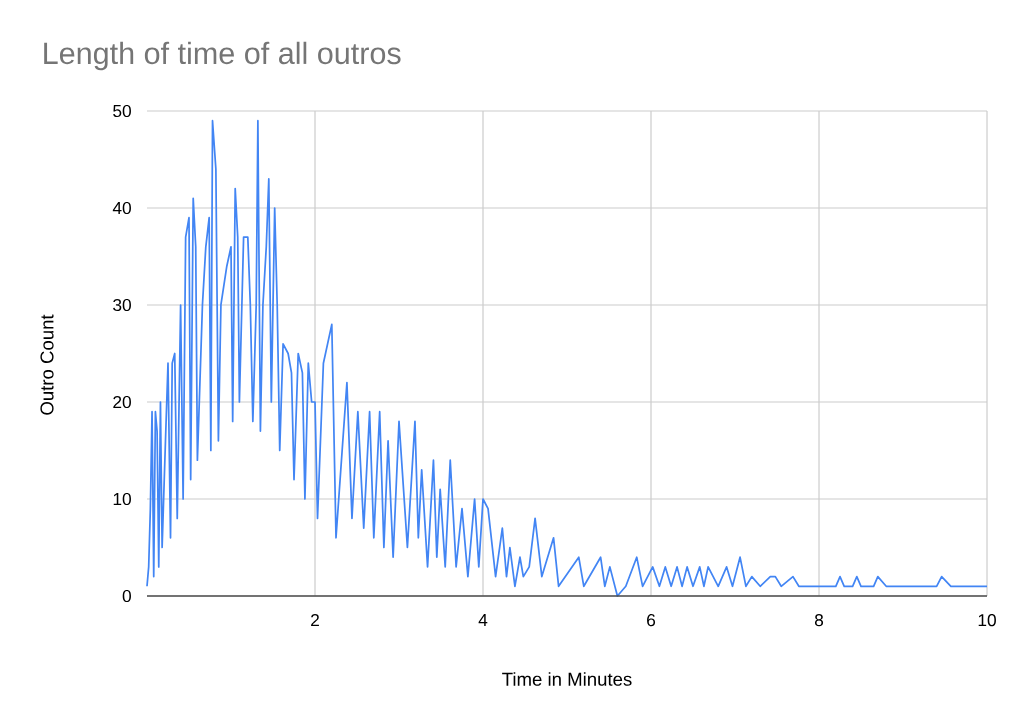 Image resolution: width=1024 pixels, height=728 pixels. What do you see at coordinates (47, 364) in the screenshot?
I see `y-axis-title: Outro Count` at bounding box center [47, 364].